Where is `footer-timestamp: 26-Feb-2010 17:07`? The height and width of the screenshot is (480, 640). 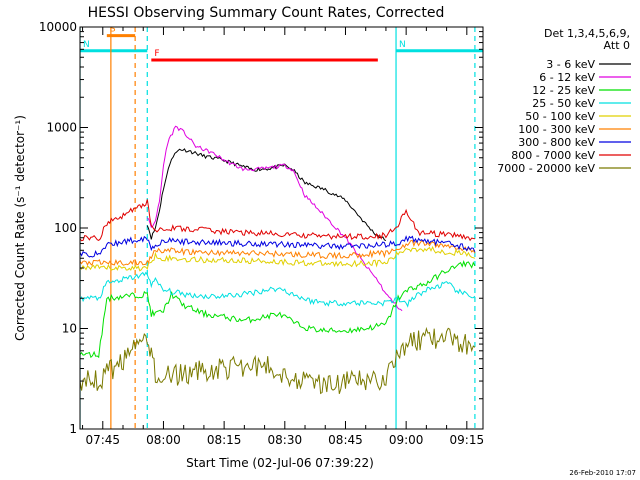 footer-timestamp: 26-Feb-2010 17:07 is located at coordinates (602, 473).